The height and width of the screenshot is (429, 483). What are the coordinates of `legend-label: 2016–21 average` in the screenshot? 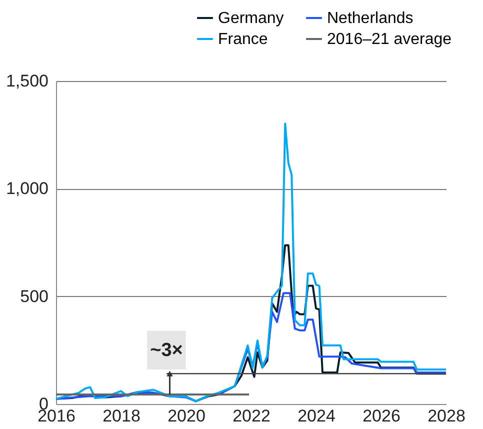 It's located at (389, 39).